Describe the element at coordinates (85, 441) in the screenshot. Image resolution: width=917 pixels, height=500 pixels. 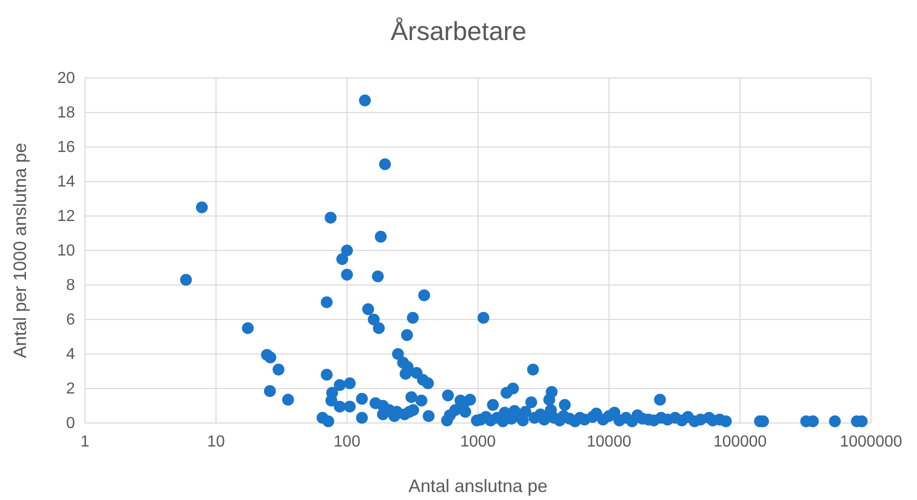
I see `x-tick-label: 1` at that location.